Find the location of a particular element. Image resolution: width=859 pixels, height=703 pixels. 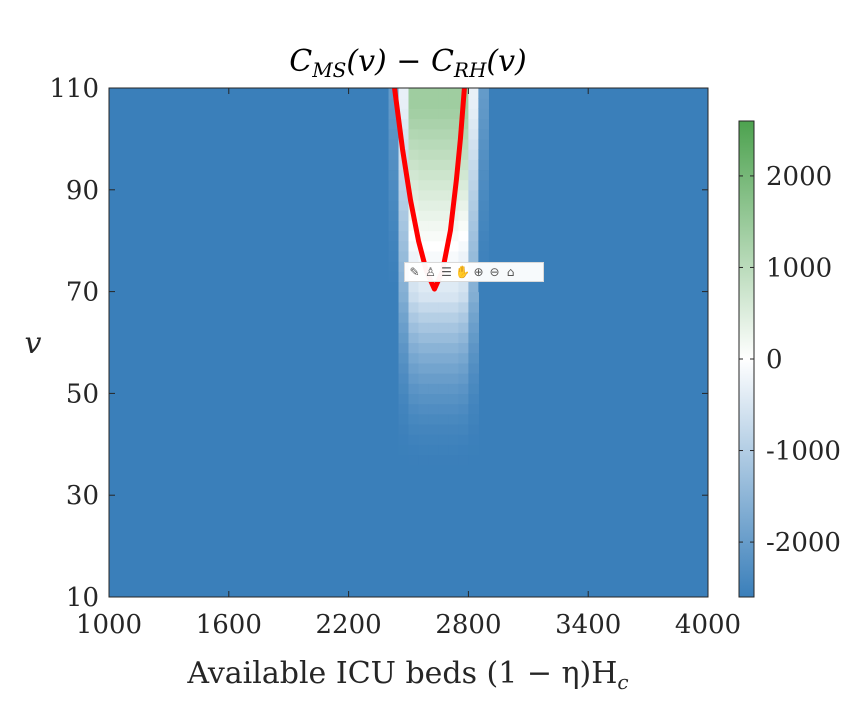

title-part-c1: C is located at coordinates (300, 61).